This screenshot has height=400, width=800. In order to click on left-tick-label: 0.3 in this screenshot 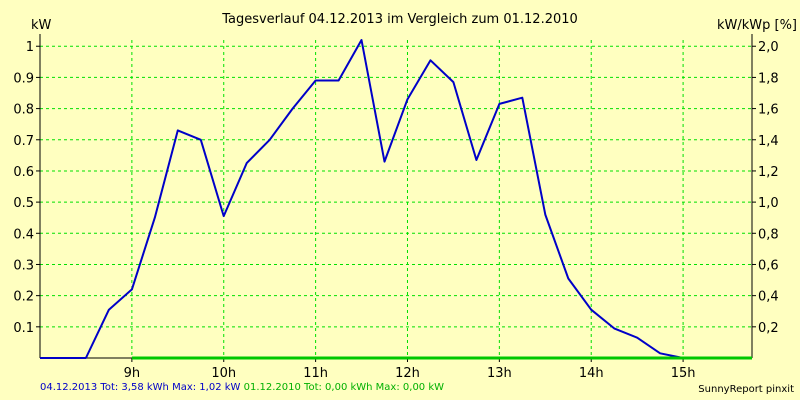, I will do `click(23, 265)`.